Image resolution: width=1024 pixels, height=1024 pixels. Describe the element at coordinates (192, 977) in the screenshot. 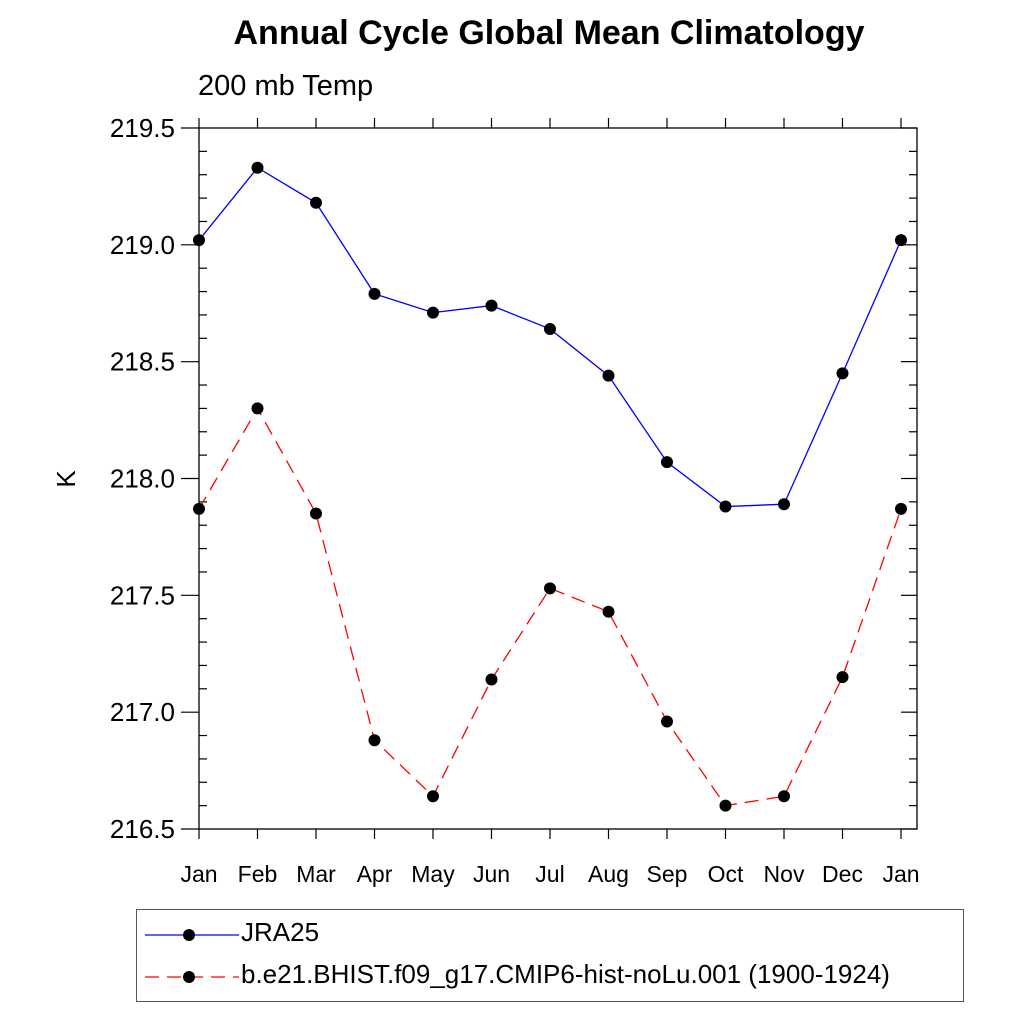

I see `legend-swatch-cmip6` at that location.